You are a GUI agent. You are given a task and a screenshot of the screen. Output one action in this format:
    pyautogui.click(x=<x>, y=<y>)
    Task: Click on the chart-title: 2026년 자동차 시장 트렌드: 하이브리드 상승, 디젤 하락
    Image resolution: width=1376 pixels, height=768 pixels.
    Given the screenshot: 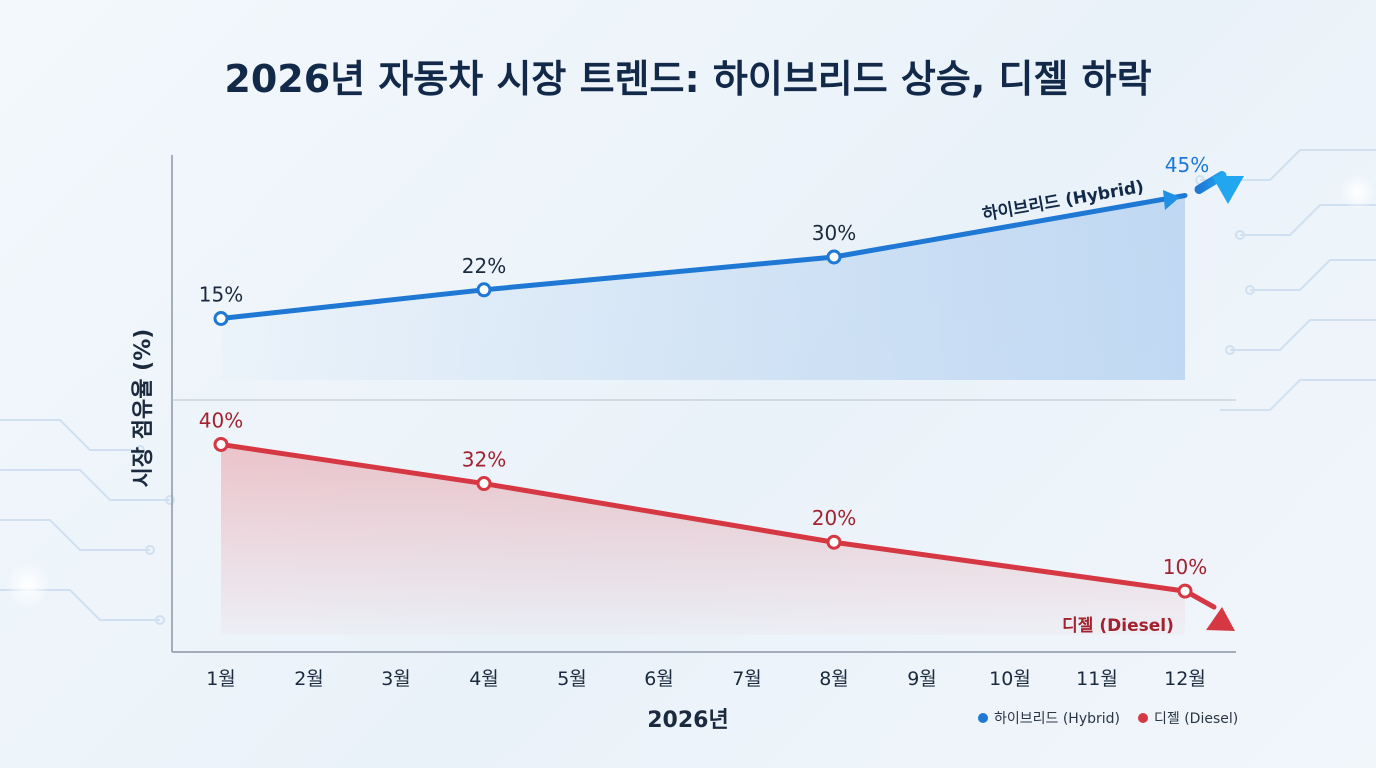 What is the action you would take?
    pyautogui.click(x=687, y=79)
    